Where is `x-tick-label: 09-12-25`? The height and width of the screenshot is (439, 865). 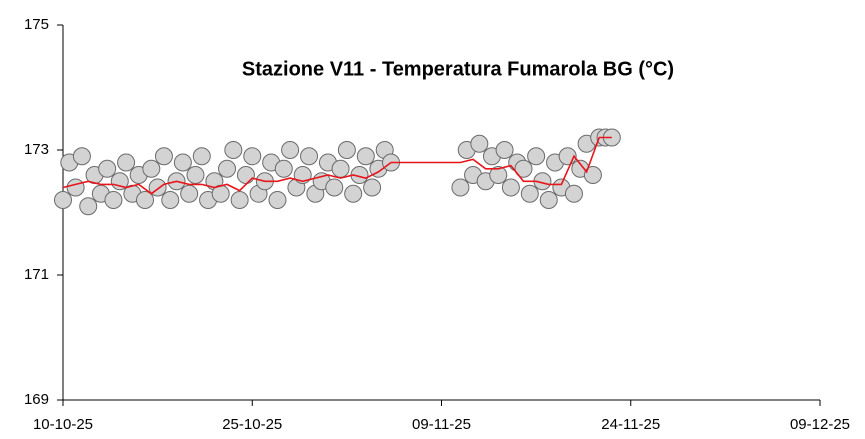
x-tick-label: 09-12-25 is located at coordinates (820, 424).